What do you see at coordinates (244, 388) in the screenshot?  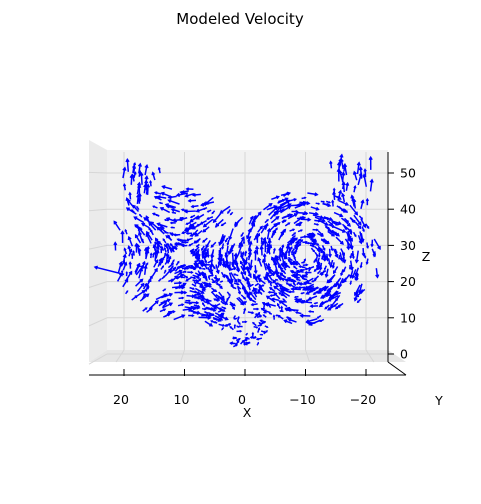 I see `x-ticks: 20 10 0 −10 −20` at bounding box center [244, 388].